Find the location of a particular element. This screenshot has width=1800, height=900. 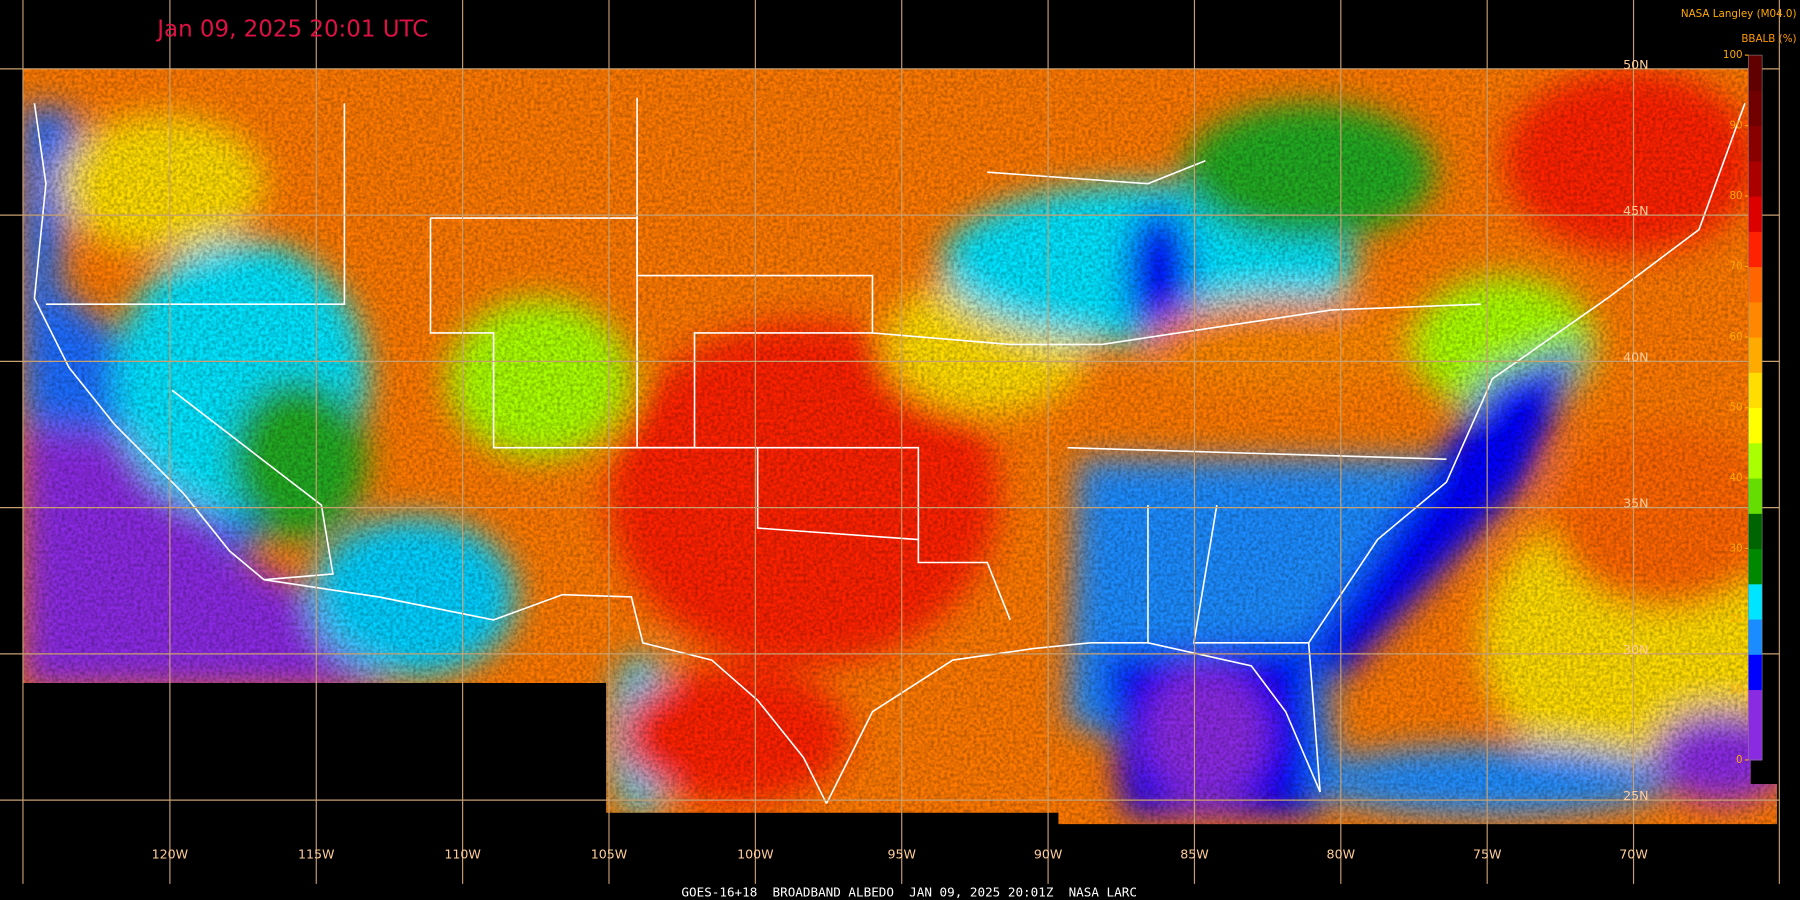

credit: NASA Langley (M04.0) is located at coordinates (1739, 14).